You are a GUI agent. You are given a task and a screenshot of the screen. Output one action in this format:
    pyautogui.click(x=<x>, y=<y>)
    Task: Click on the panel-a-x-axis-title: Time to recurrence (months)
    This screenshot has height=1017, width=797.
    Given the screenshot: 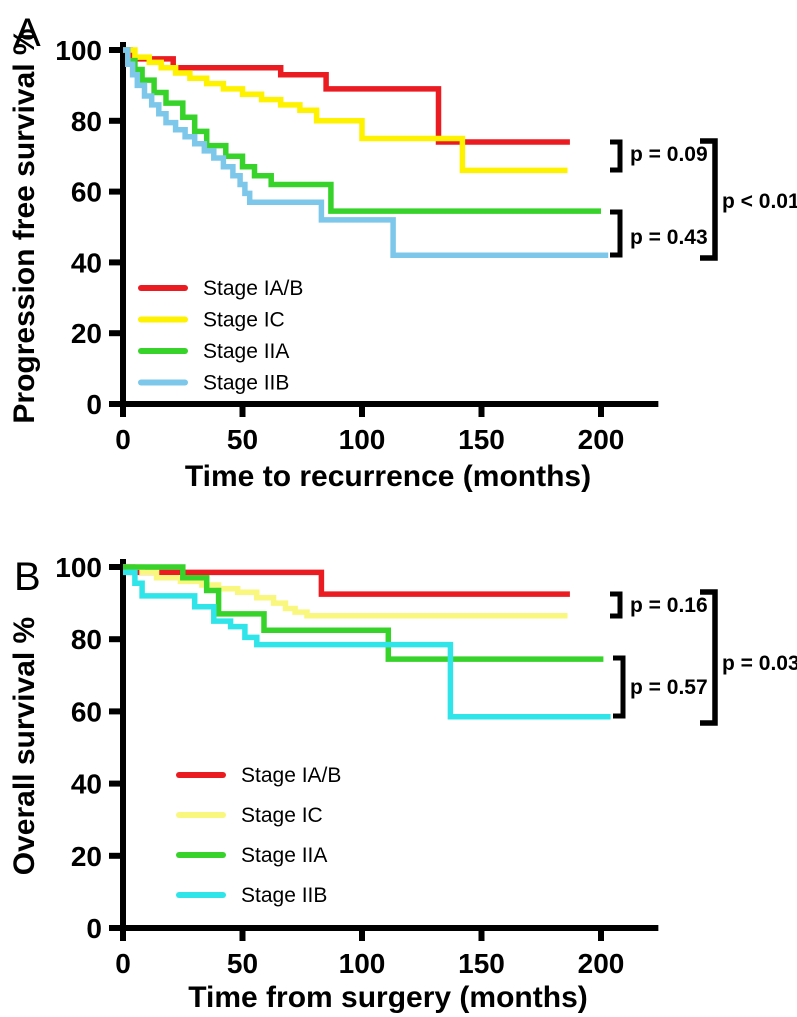 What is the action you would take?
    pyautogui.click(x=388, y=476)
    